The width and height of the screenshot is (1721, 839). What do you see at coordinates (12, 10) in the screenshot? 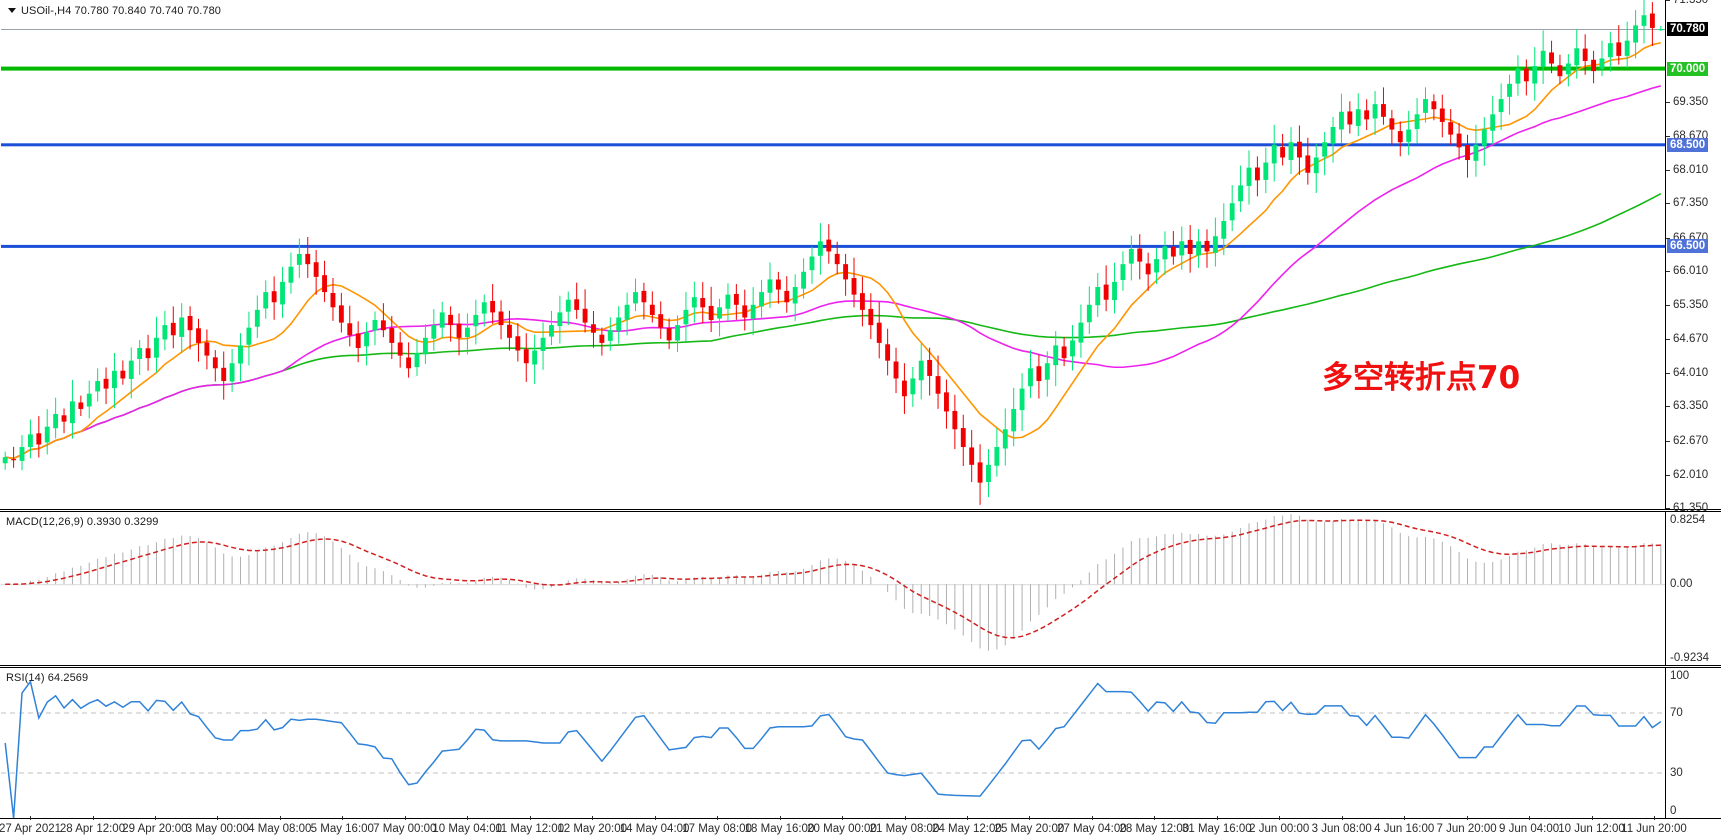
I see `caret-down-icon` at bounding box center [12, 10].